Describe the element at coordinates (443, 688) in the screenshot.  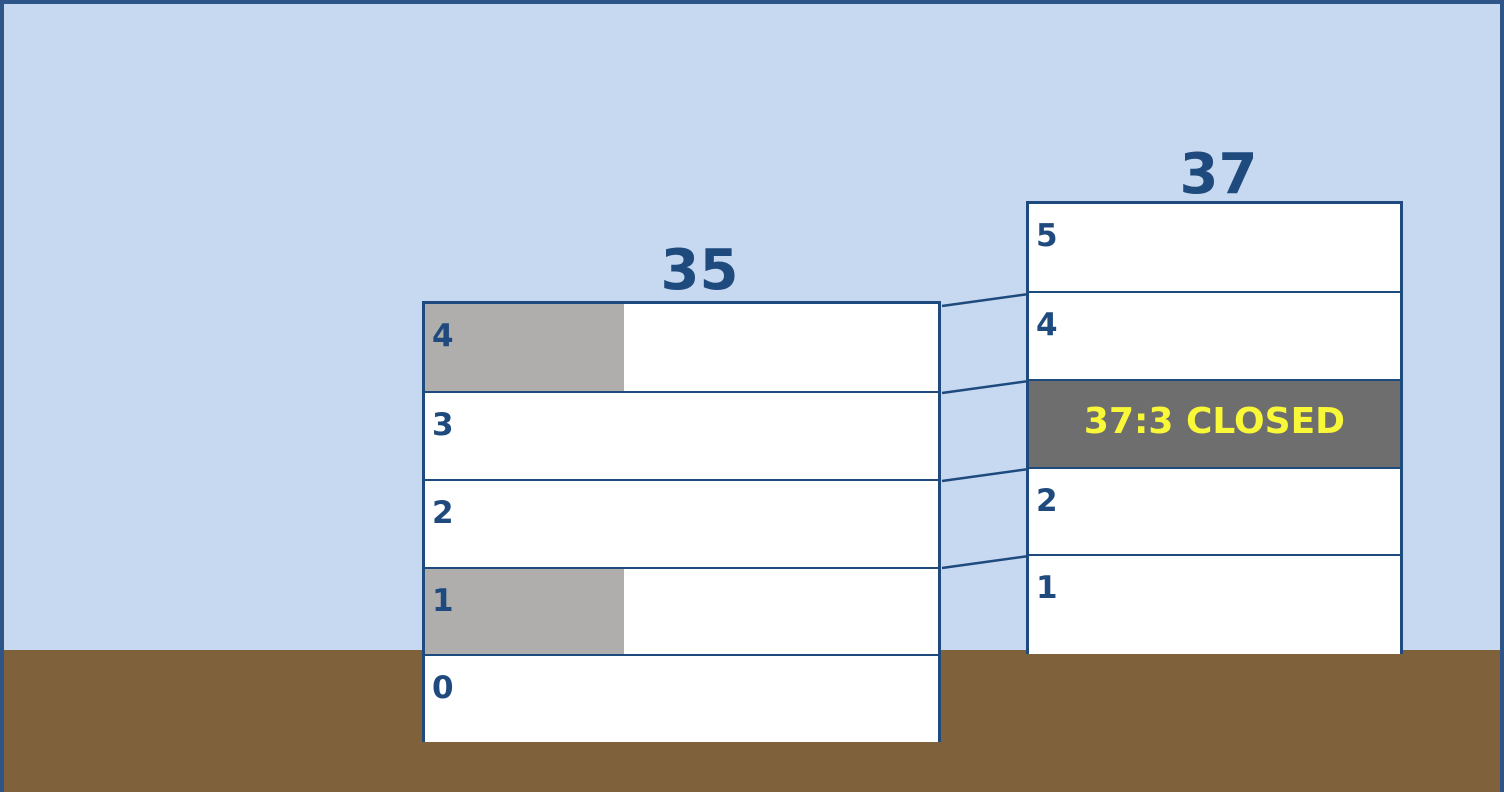
I see `floor-label: 0` at that location.